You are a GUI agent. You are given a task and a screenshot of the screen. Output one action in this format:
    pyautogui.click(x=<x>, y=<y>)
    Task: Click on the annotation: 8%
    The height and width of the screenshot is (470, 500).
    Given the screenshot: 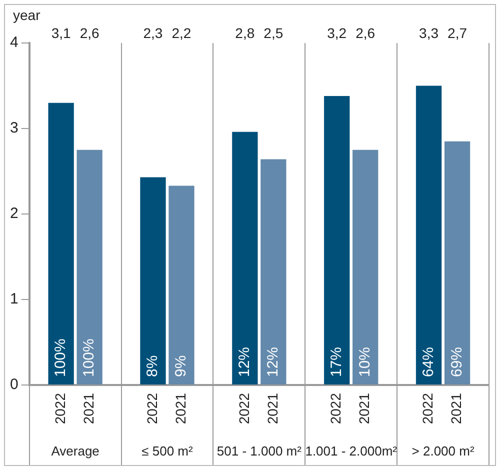 What is the action you would take?
    pyautogui.click(x=153, y=366)
    